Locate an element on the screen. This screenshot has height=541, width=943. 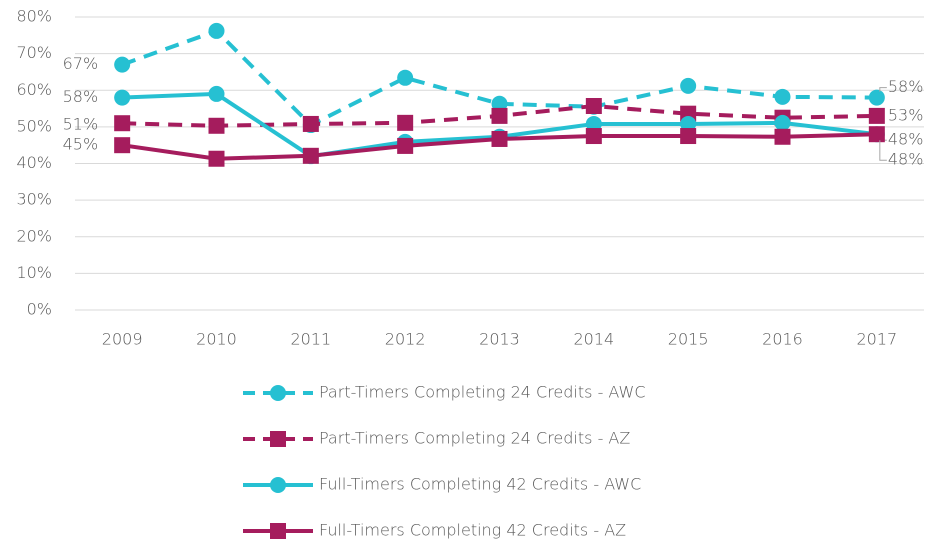
y-tick-label: 10% is located at coordinates (34, 272).